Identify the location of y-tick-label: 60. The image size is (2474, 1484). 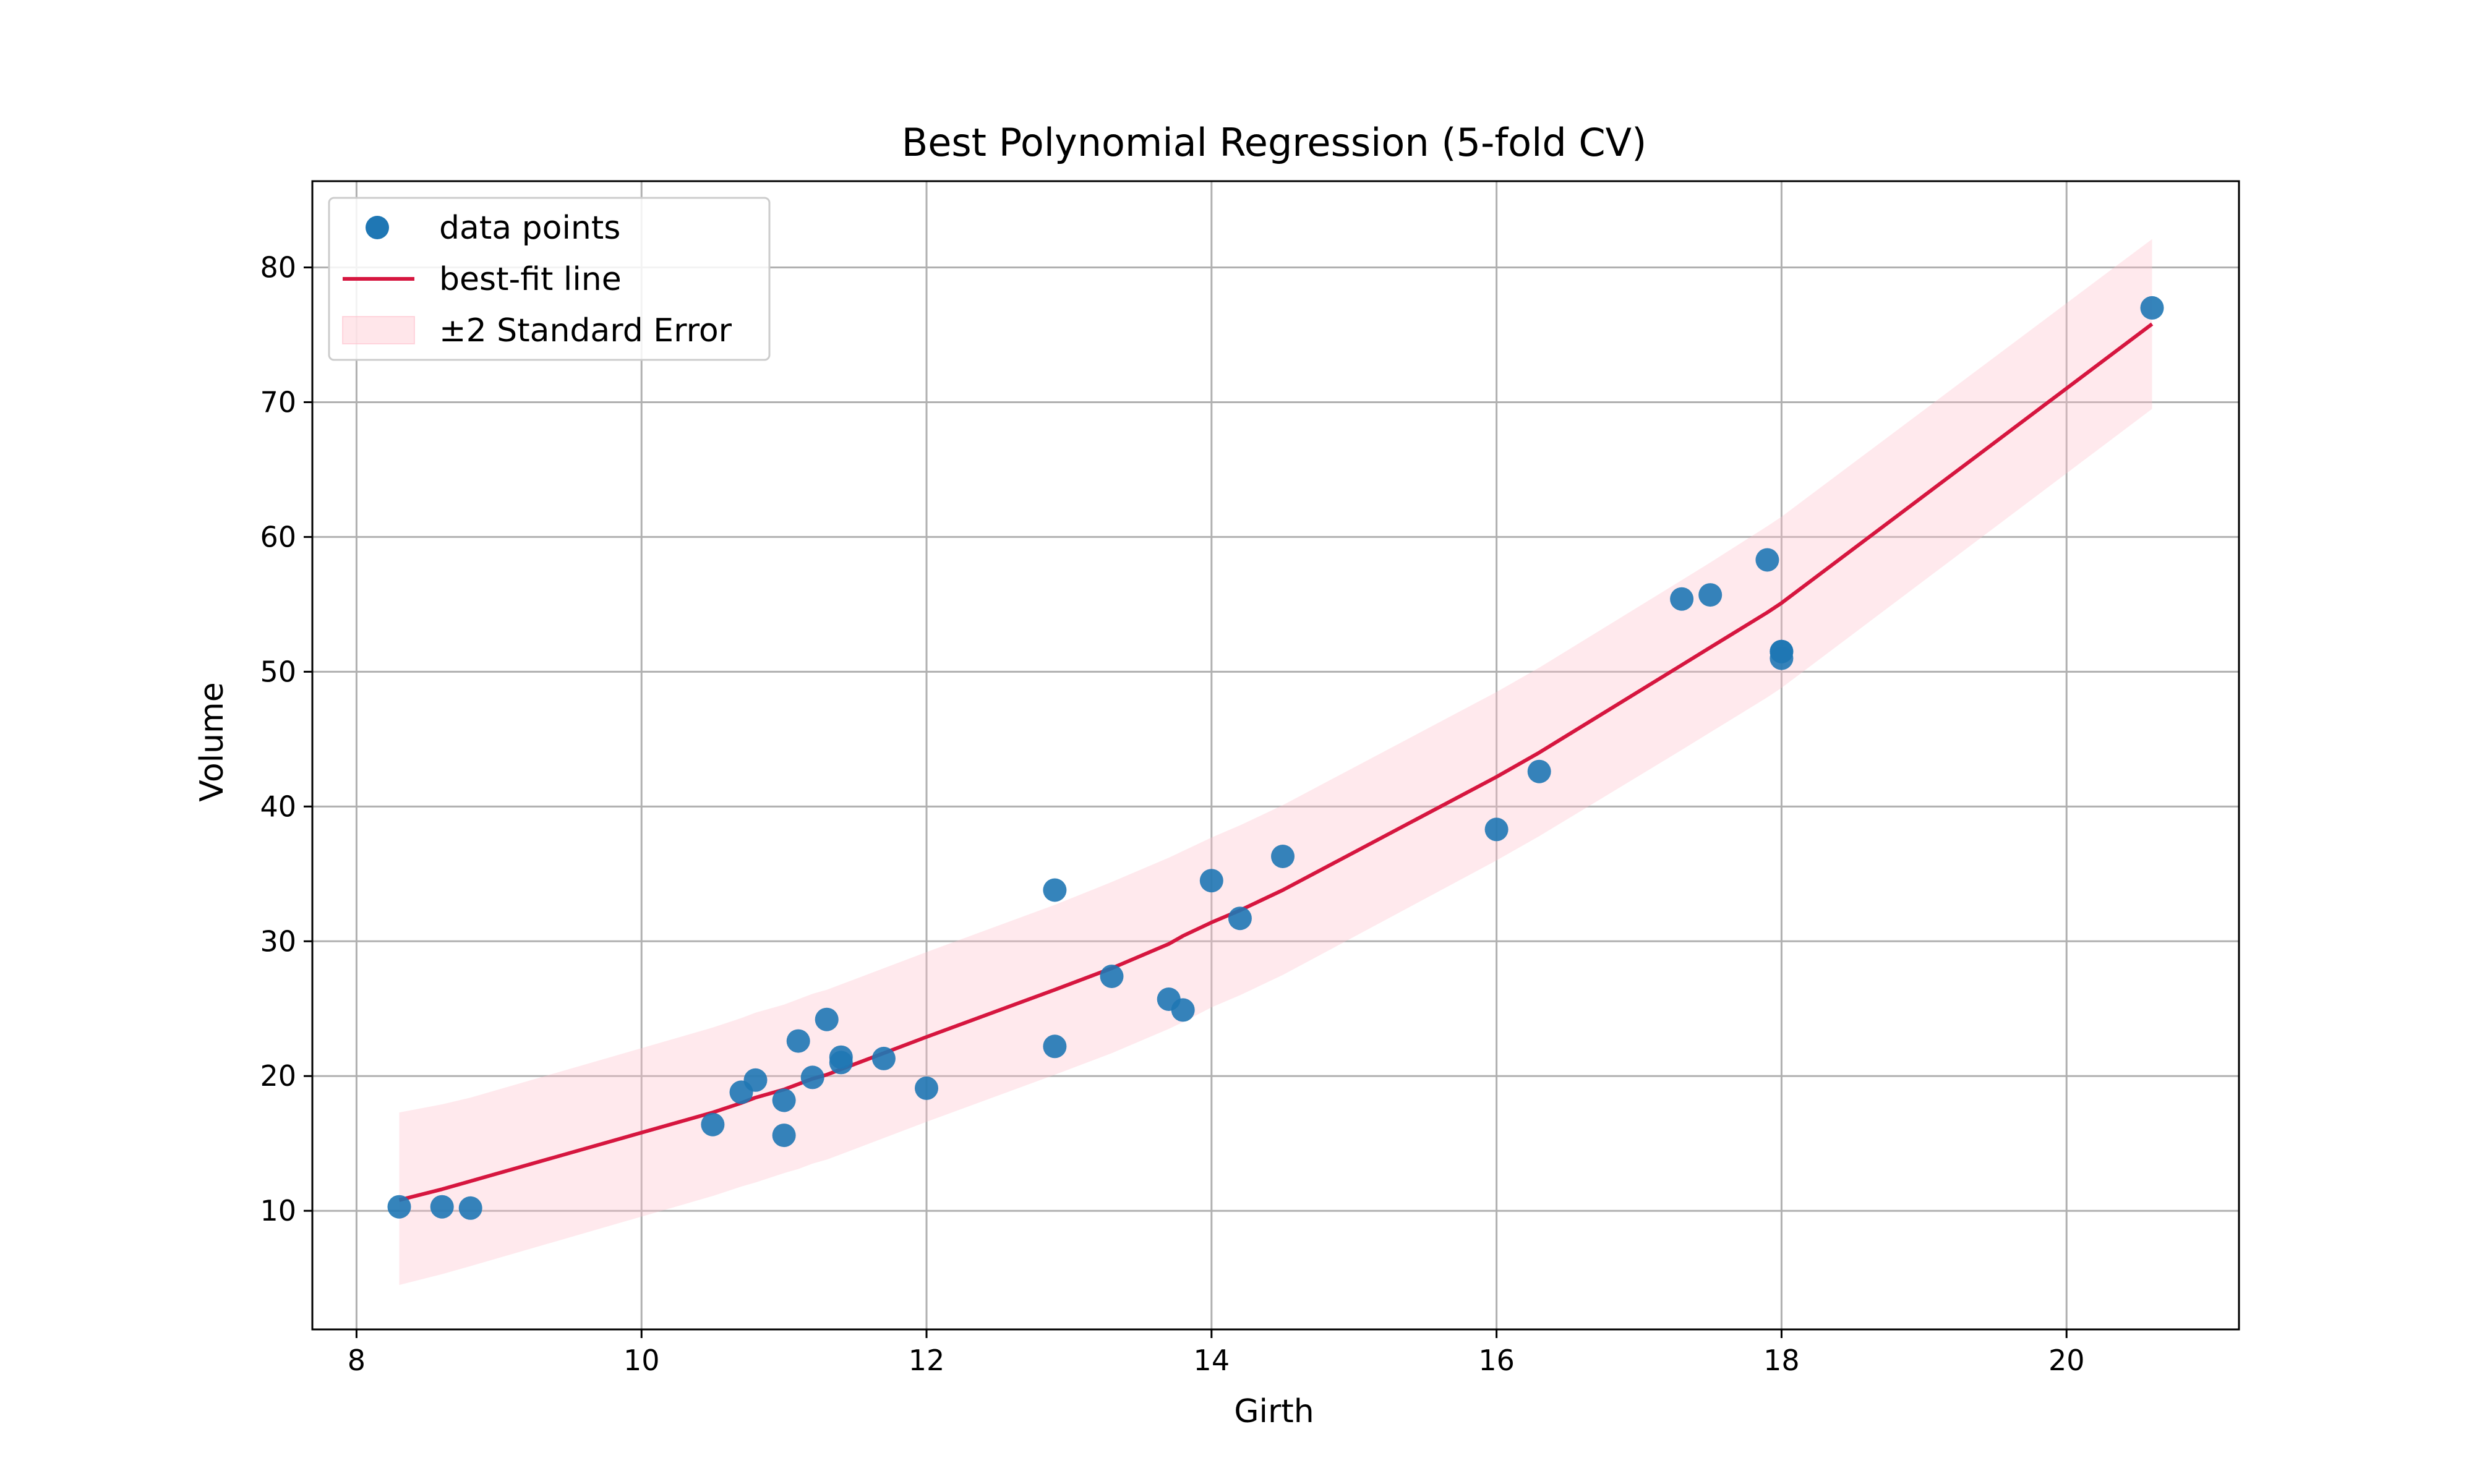
(278, 536).